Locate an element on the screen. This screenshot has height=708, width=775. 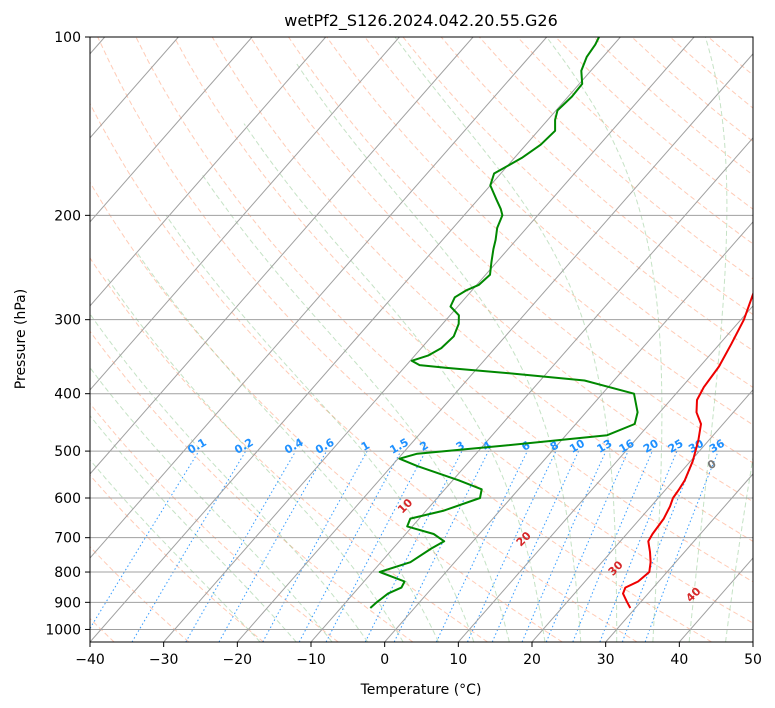
mixing-ratio-label: 1.5 is located at coordinates (399, 446).